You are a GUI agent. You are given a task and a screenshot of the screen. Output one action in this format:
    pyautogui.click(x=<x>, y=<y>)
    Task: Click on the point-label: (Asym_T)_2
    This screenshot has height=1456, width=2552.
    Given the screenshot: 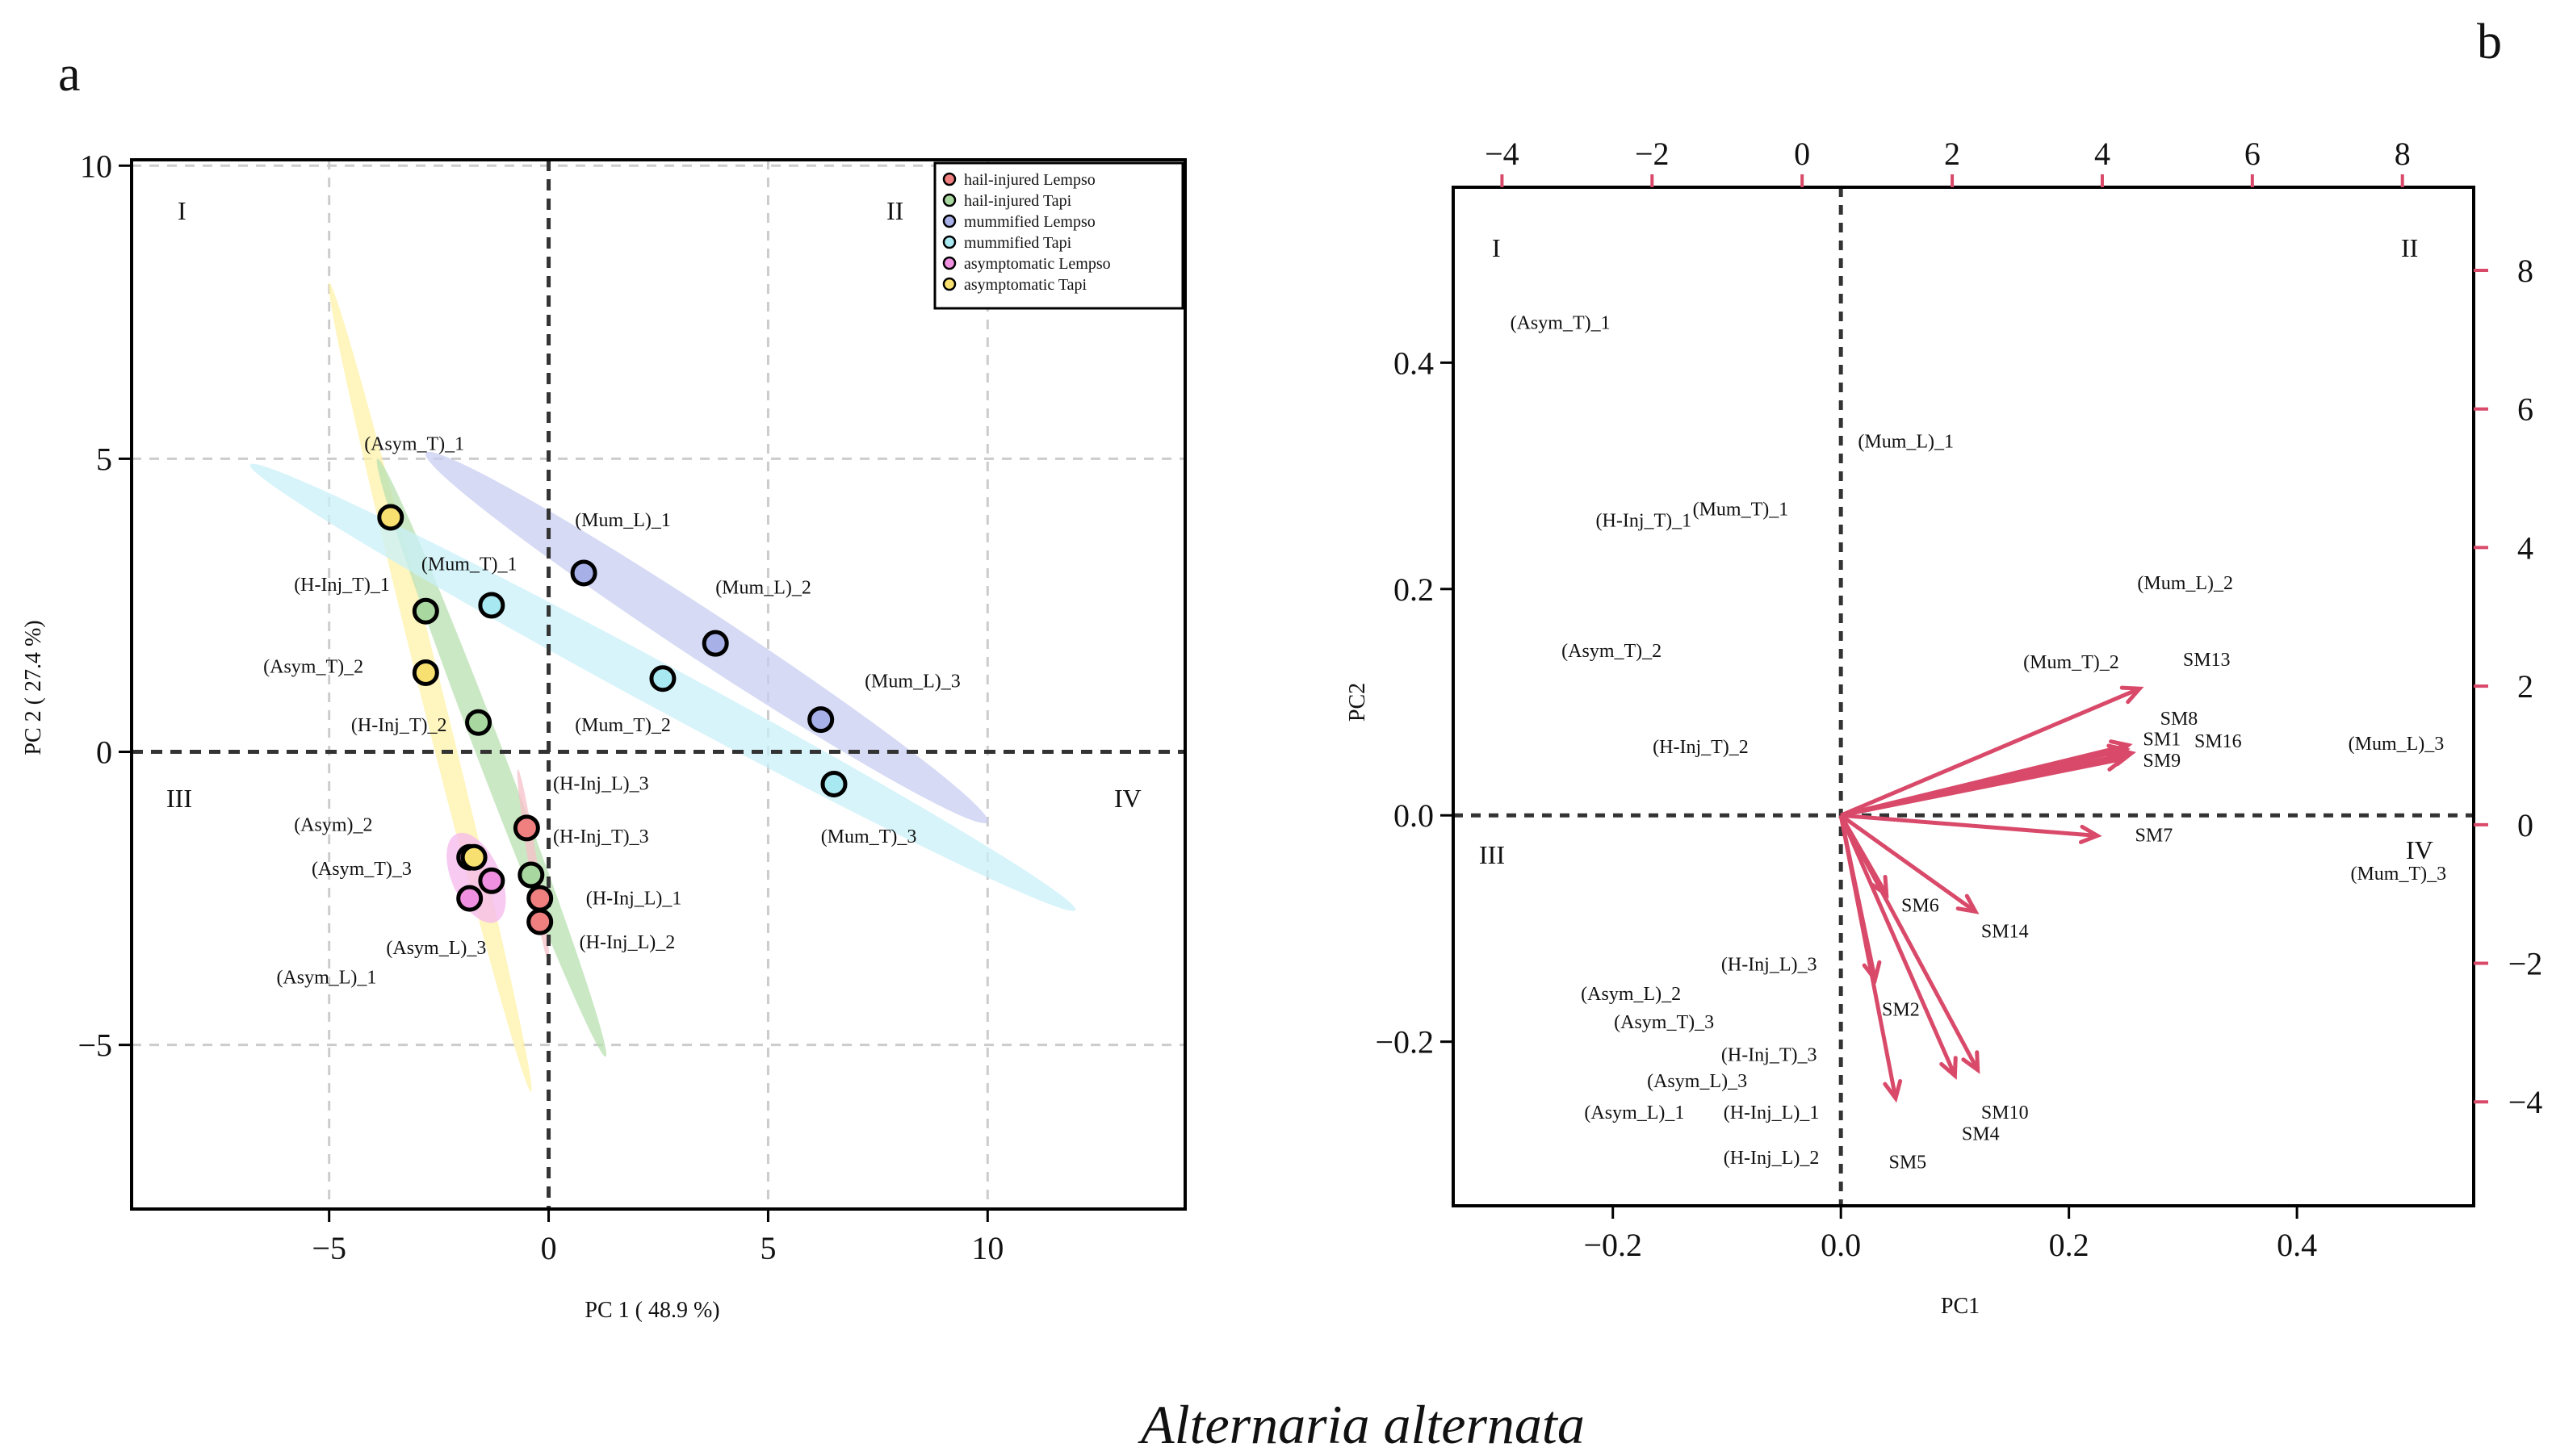 What is the action you would take?
    pyautogui.click(x=313, y=667)
    